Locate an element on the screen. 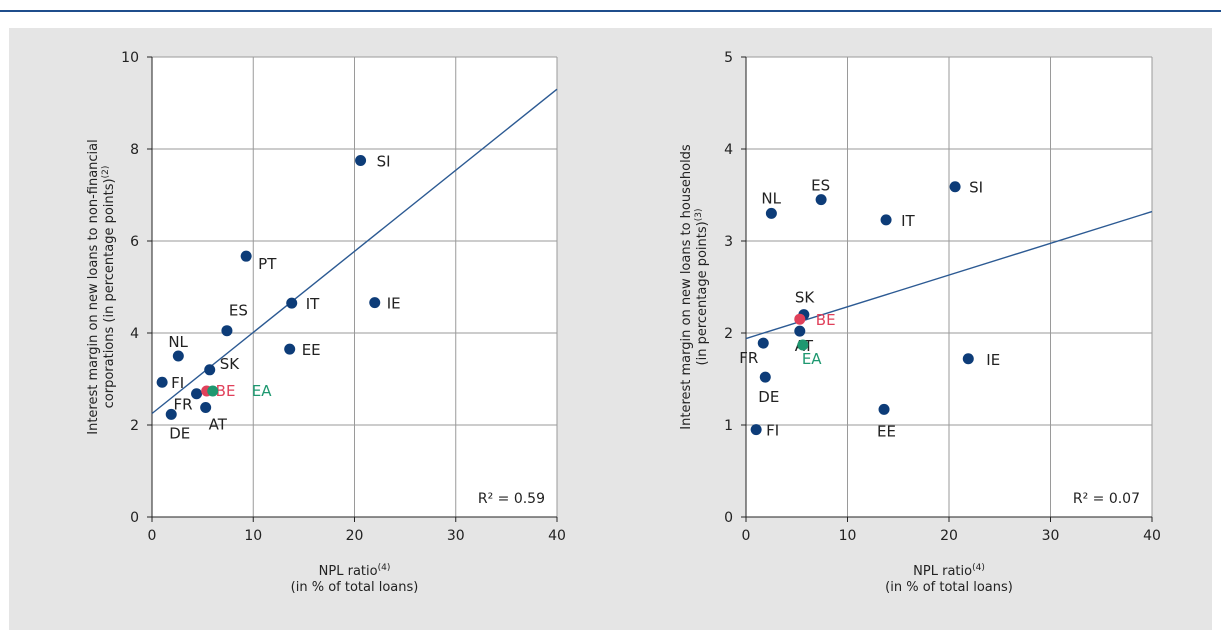 The height and width of the screenshot is (630, 1221). top-rule is located at coordinates (610, 11).